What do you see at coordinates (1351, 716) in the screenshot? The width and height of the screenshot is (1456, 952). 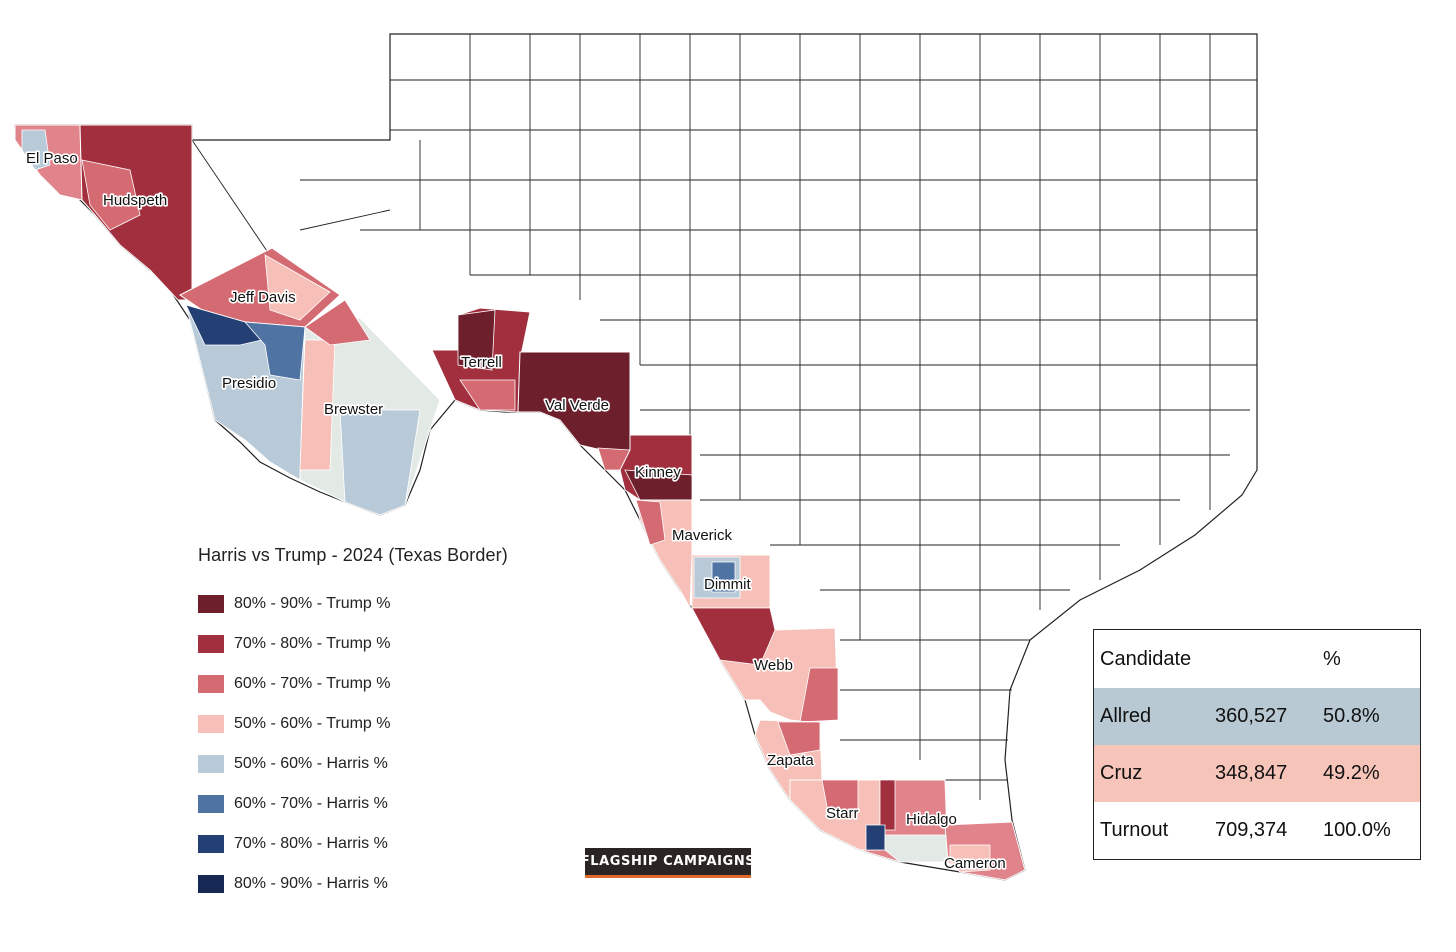 I see `candidate-percent: 50.8%` at bounding box center [1351, 716].